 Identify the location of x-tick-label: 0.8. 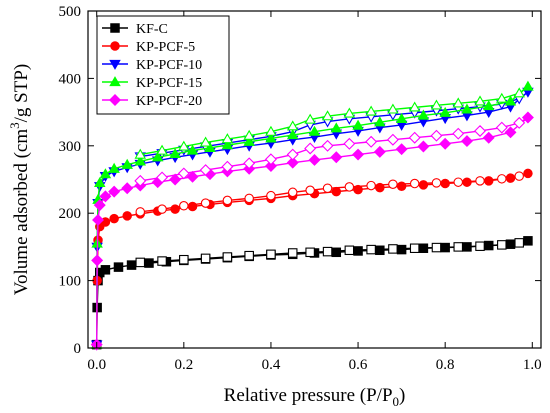
(445, 365).